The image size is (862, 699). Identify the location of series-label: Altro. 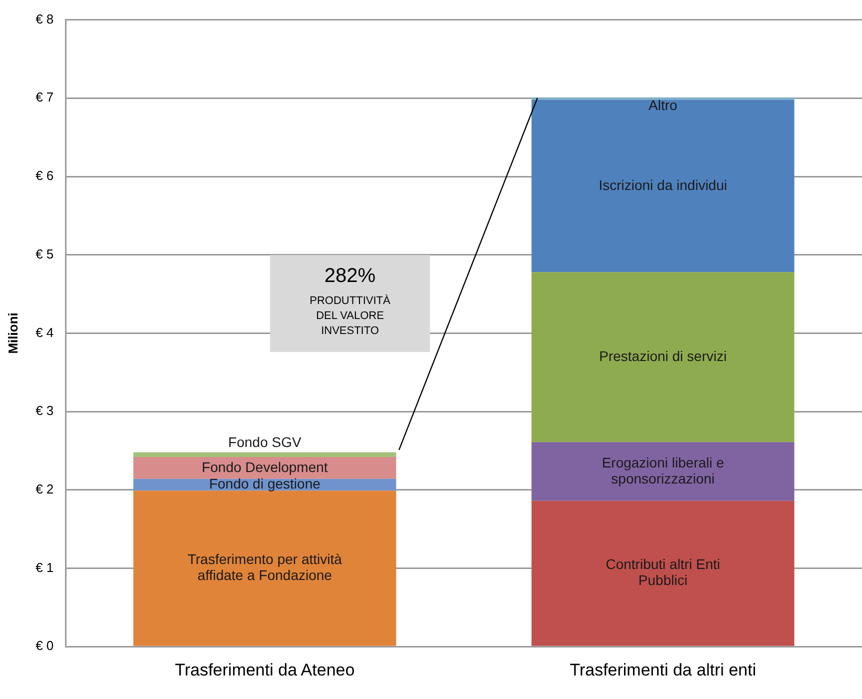
(663, 105).